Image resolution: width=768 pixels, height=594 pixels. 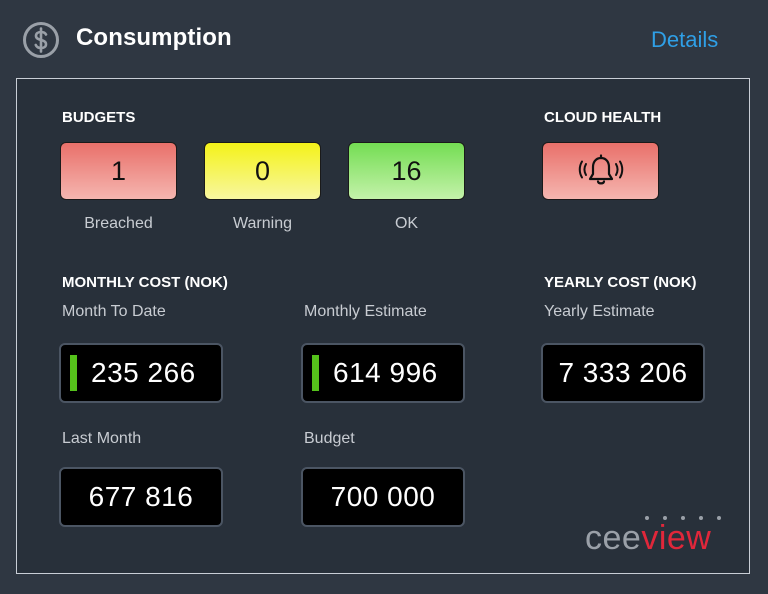 I want to click on last-month-label: Last Month, so click(x=102, y=438).